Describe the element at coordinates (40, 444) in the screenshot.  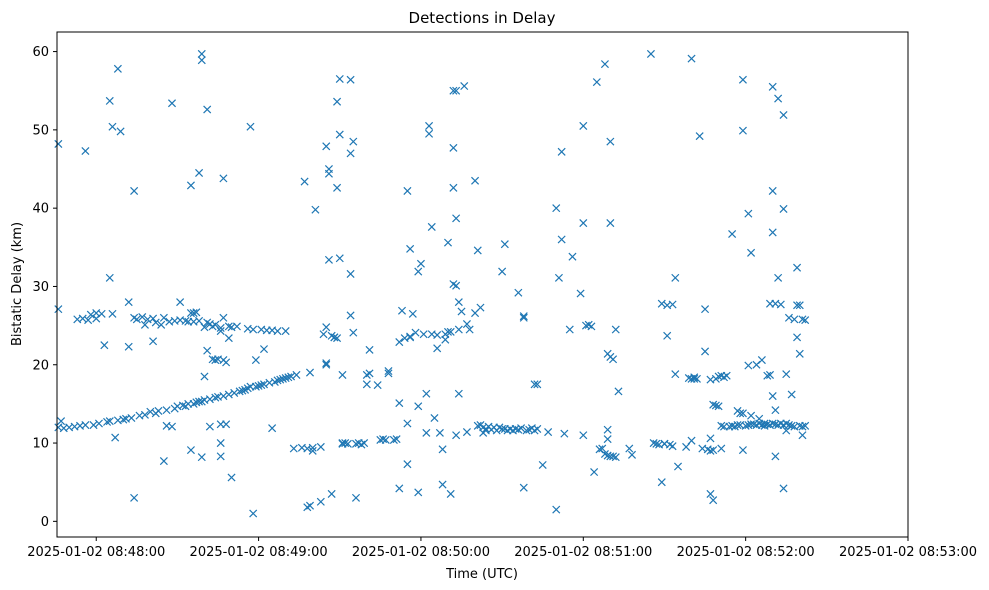
I see `y-tick-label: 10` at that location.